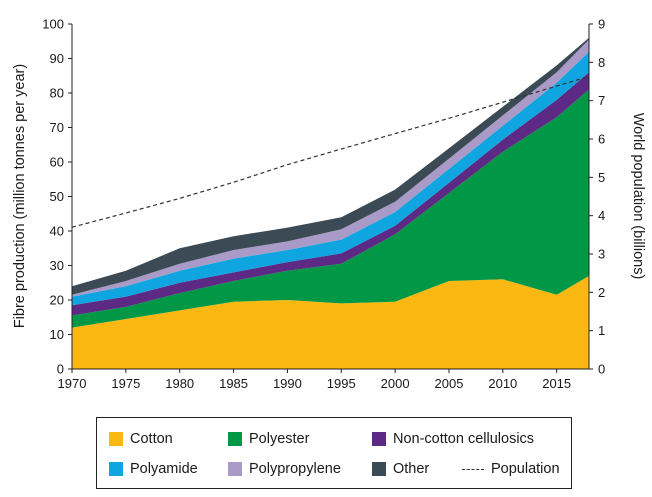 The image size is (652, 497). I want to click on y2-tick-label: 5, so click(601, 177).